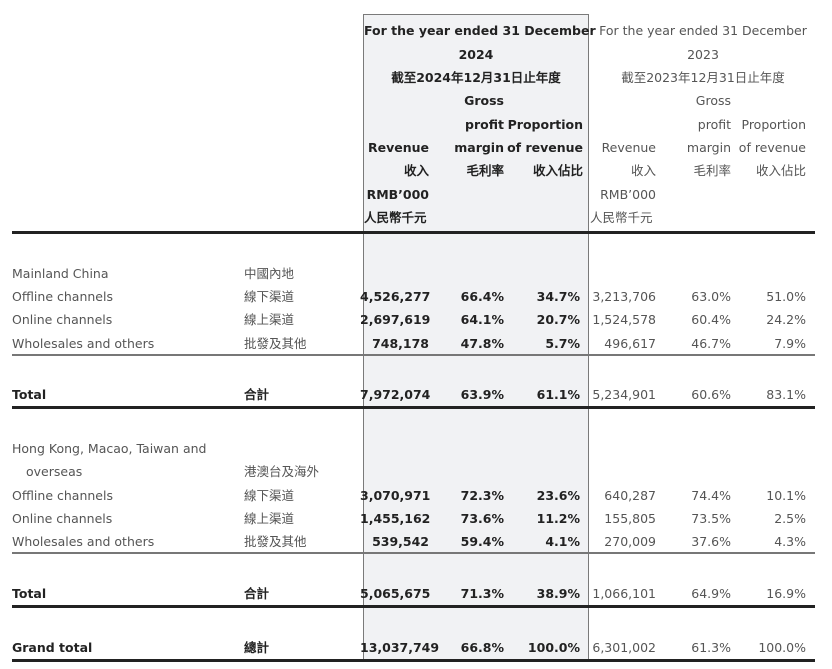  I want to click on prop-2023: 2.5%, so click(790, 518).